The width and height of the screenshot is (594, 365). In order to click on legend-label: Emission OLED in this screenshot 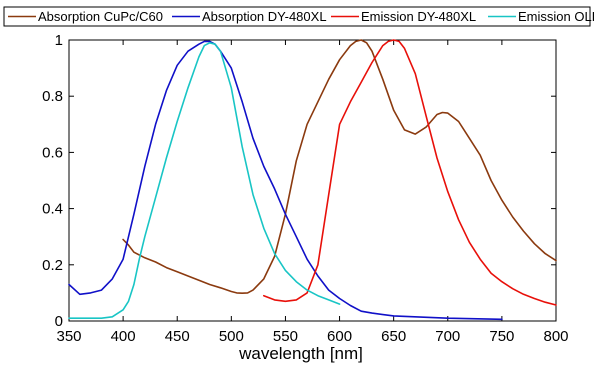, I will do `click(556, 16)`.